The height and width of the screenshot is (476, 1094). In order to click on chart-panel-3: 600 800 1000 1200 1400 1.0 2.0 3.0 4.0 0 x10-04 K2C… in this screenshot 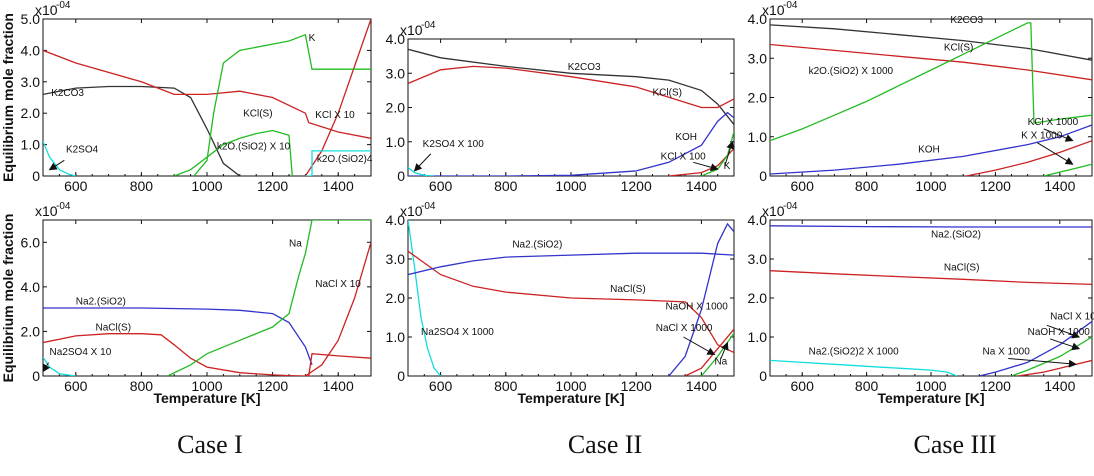, I will do `click(920, 97)`.